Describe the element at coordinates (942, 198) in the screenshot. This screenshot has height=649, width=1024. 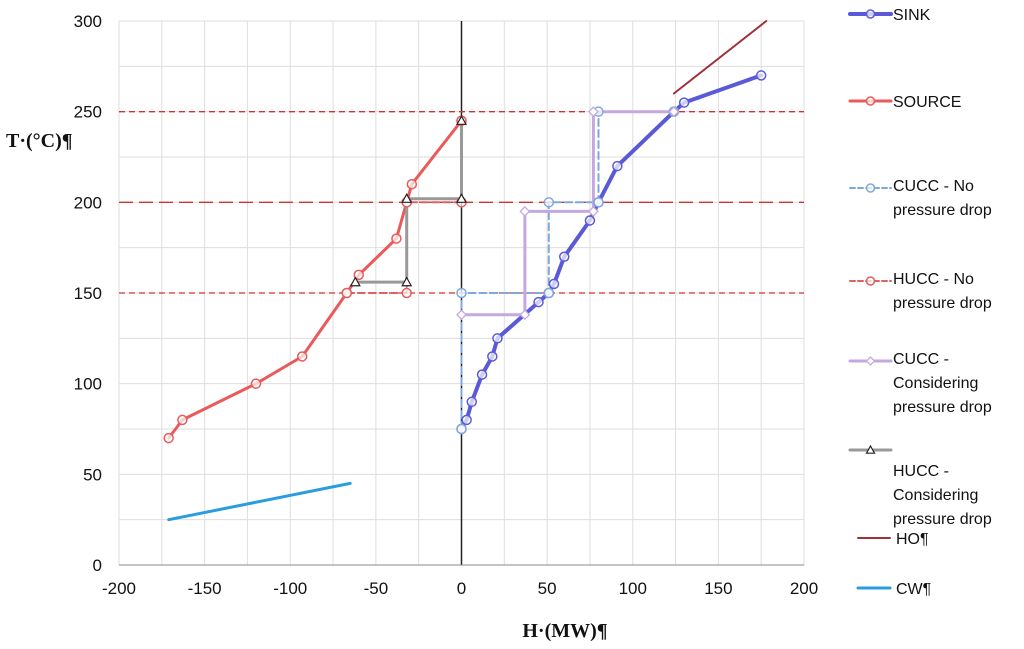
I see `legend-label: CUCC - No pressure drop` at that location.